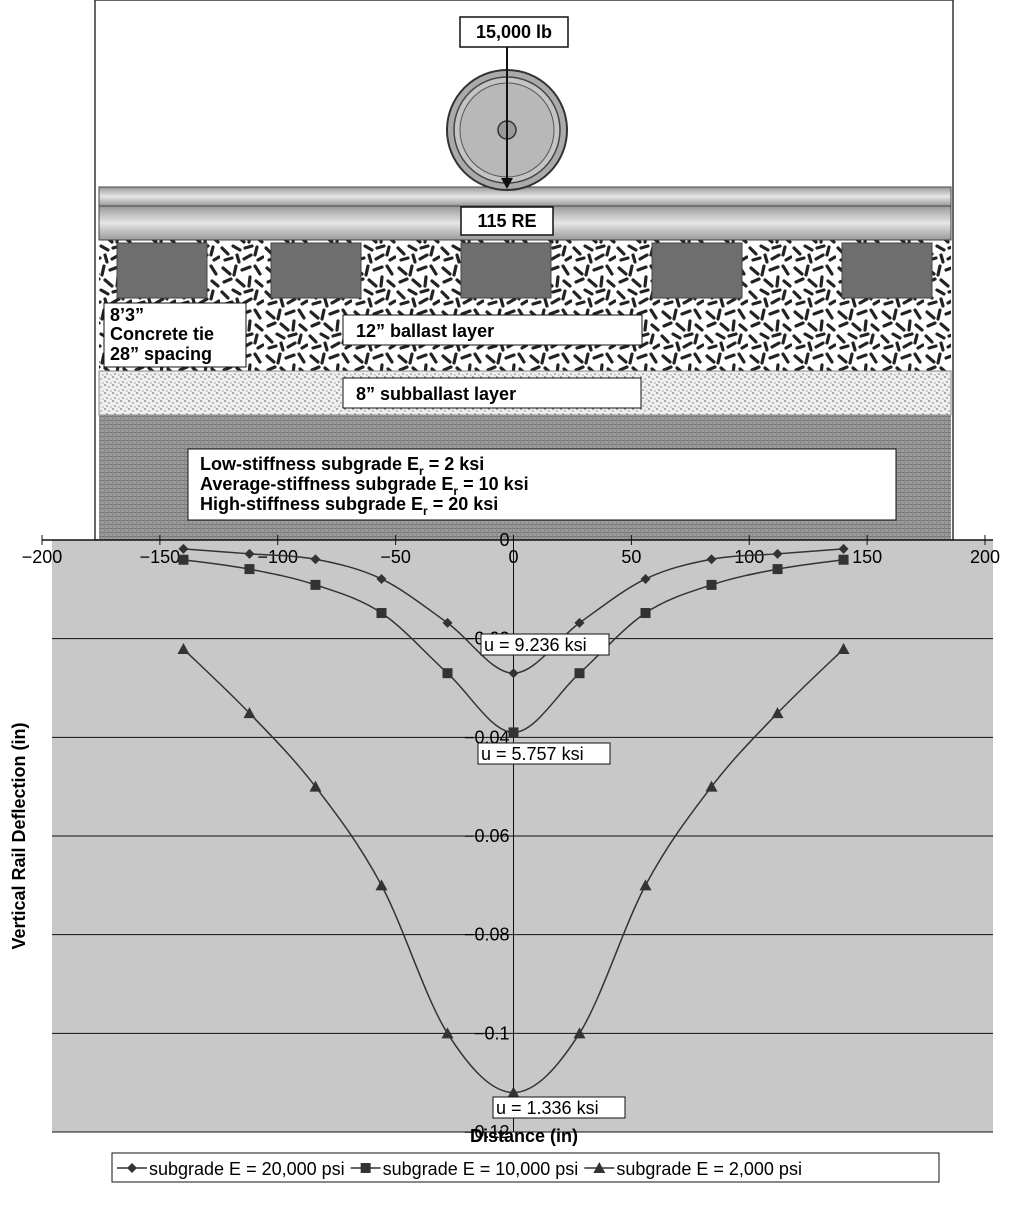 The height and width of the screenshot is (1213, 1015). Describe the element at coordinates (326, 484) in the screenshot. I see `subgrade-text: Average-stiffness subgrade E` at that location.